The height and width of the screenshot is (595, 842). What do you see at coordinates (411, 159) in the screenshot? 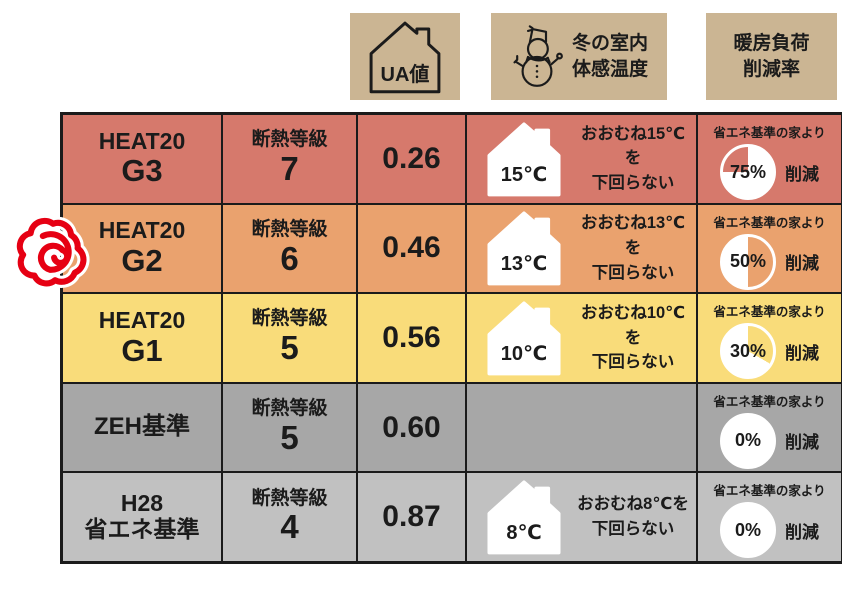
I see `row-g3-ua-value: 0.26` at bounding box center [411, 159].